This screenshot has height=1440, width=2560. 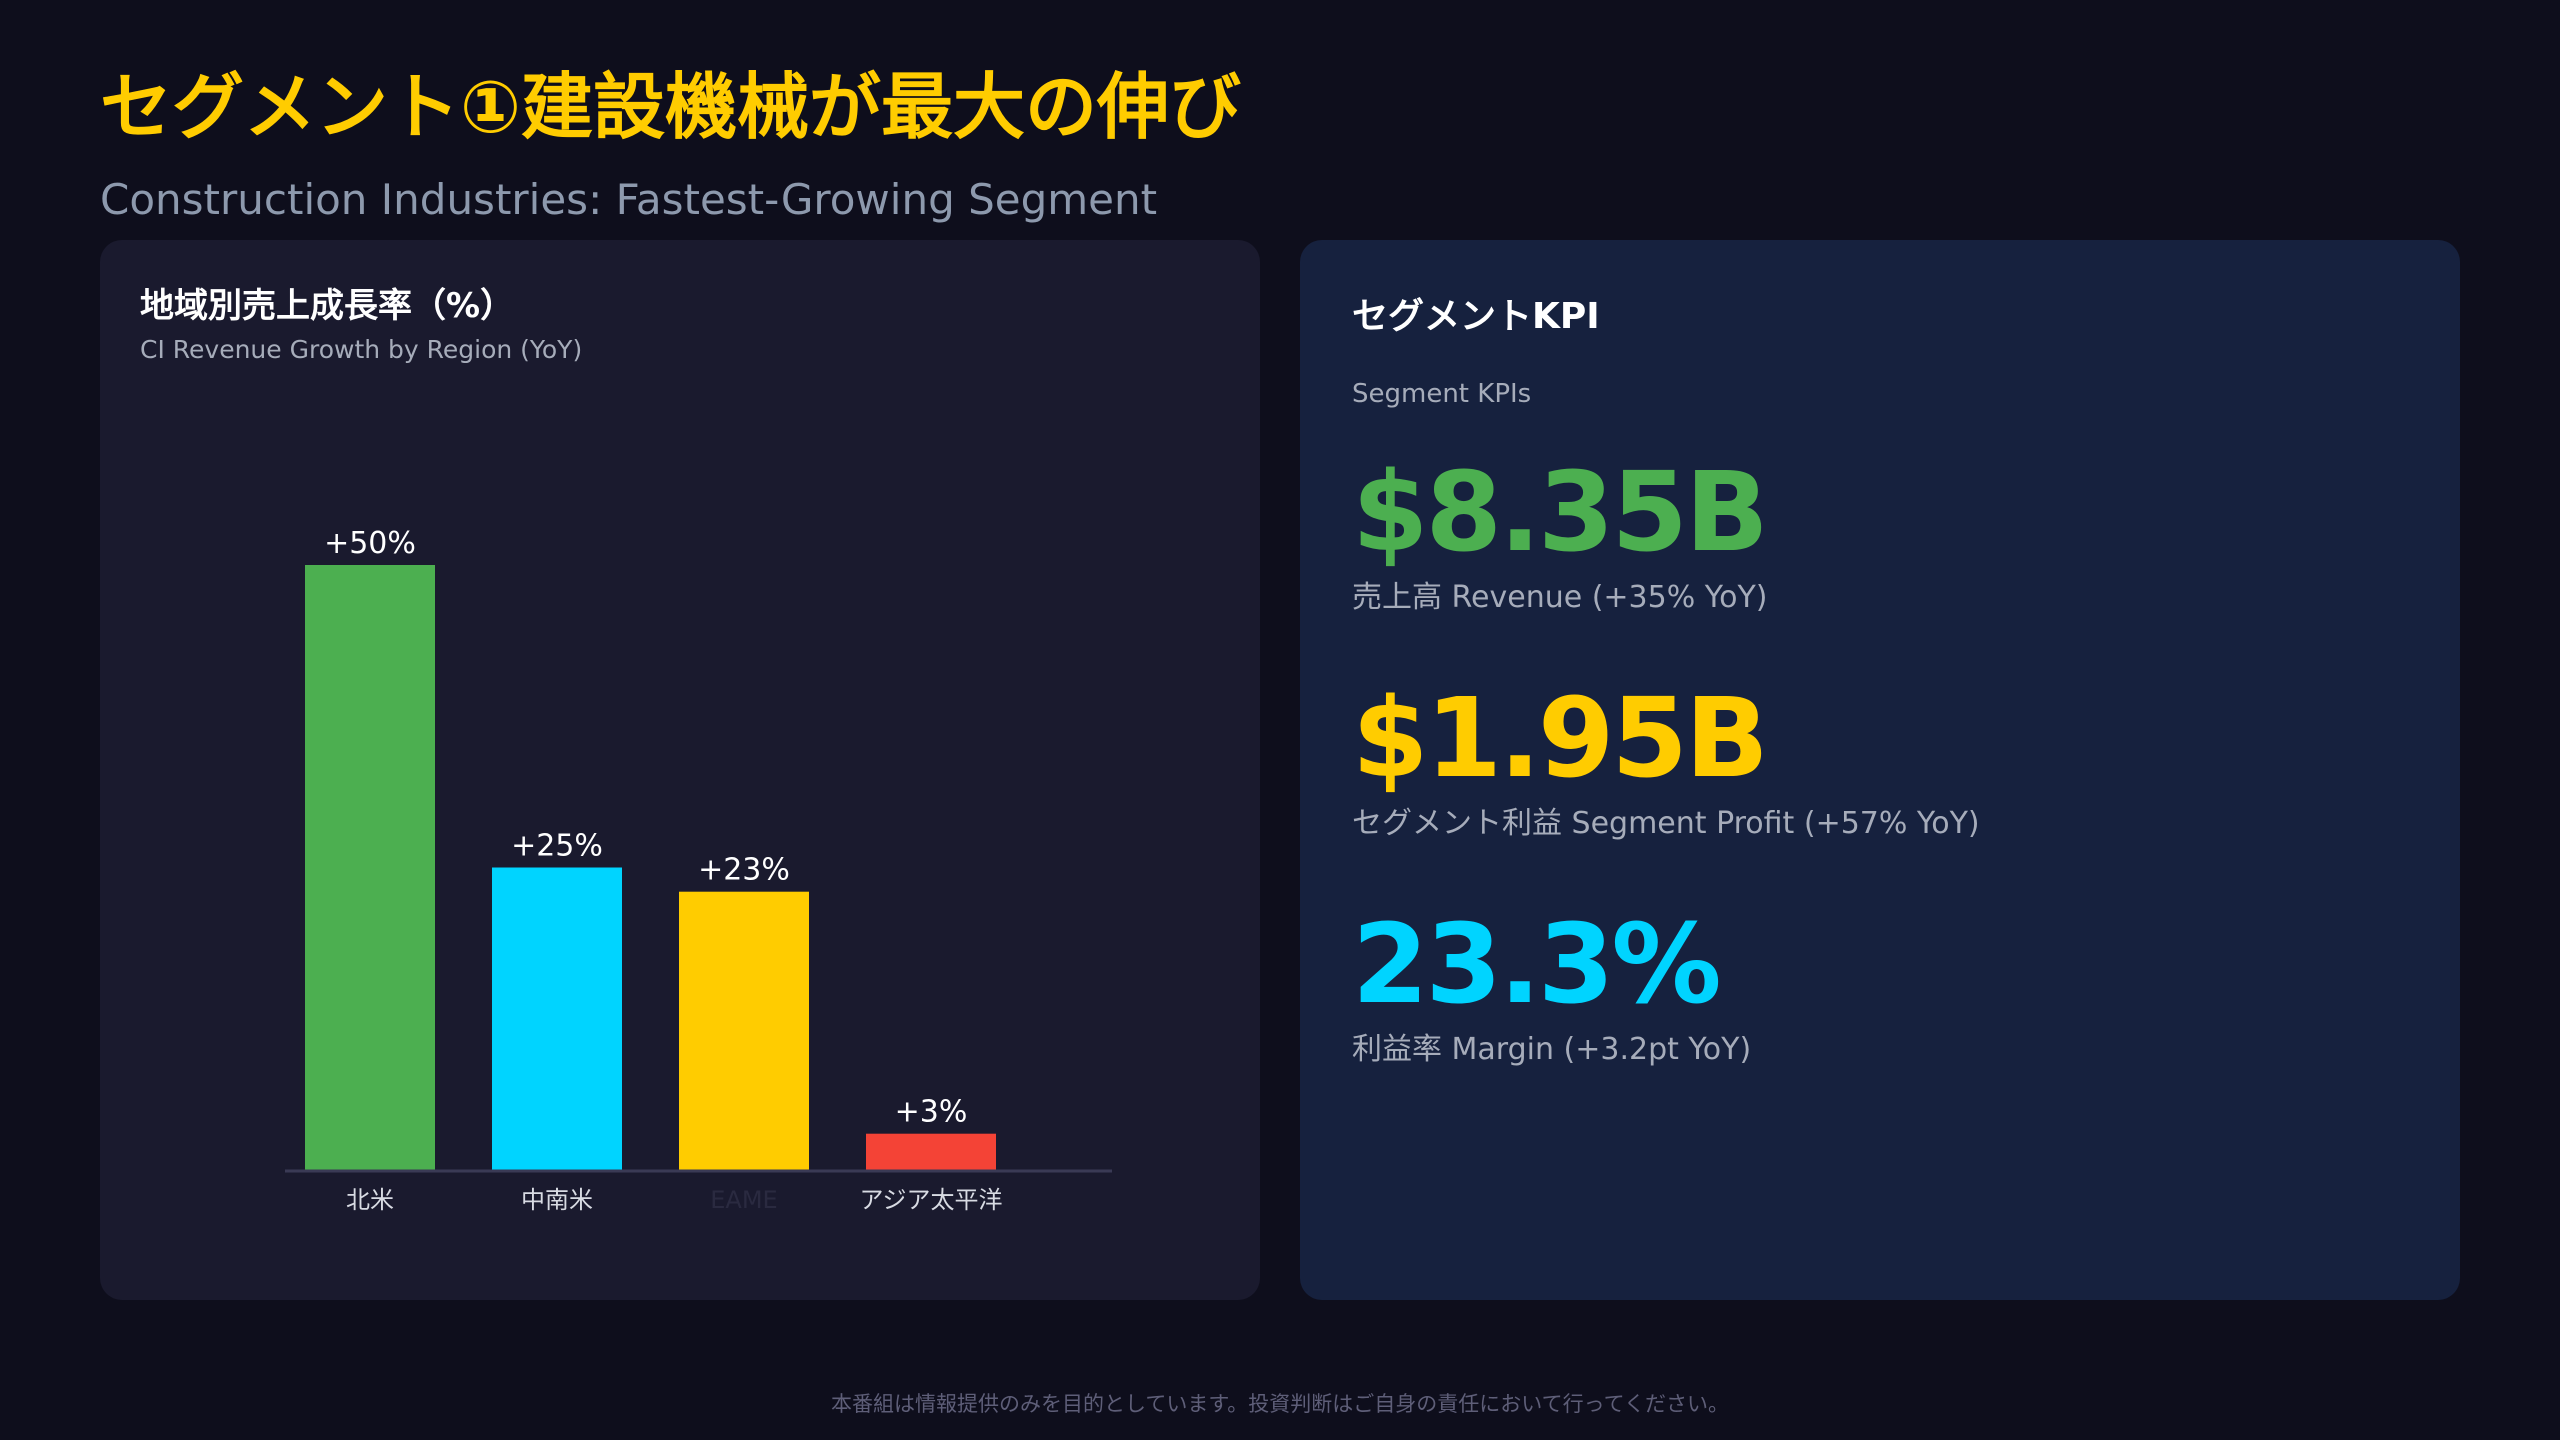 What do you see at coordinates (557, 846) in the screenshot?
I see `data-label-1: +25%` at bounding box center [557, 846].